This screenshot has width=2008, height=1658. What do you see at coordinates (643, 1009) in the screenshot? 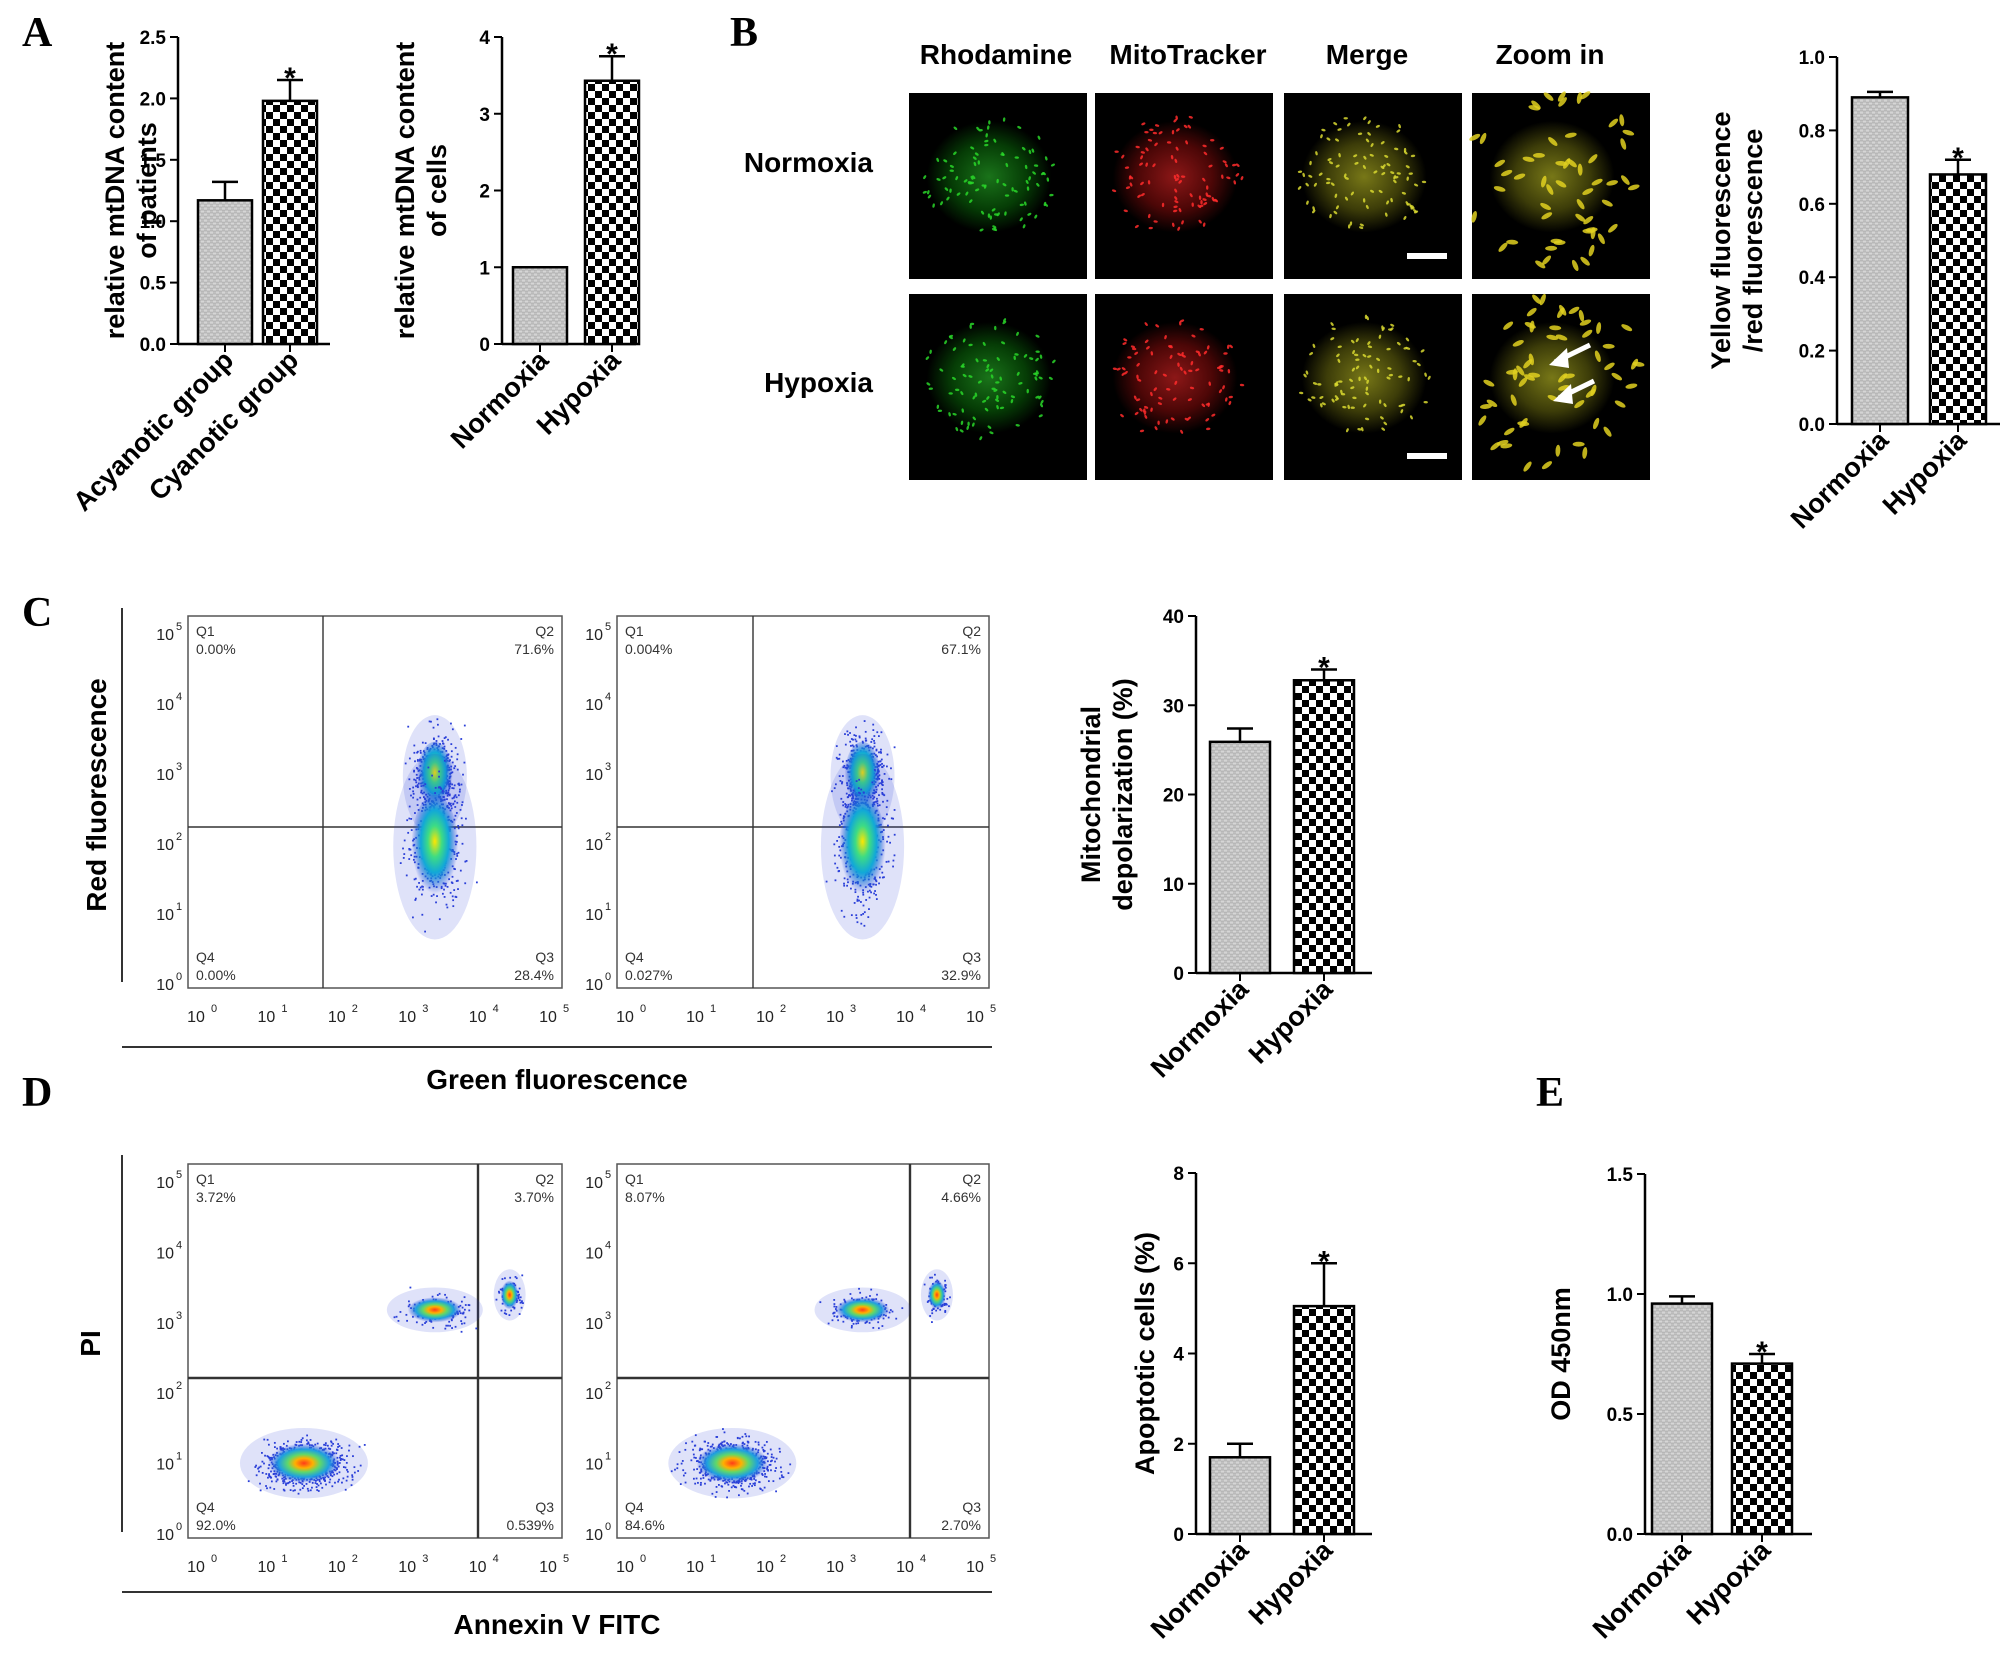
I see `x-decade-exponent: 0` at bounding box center [643, 1009].